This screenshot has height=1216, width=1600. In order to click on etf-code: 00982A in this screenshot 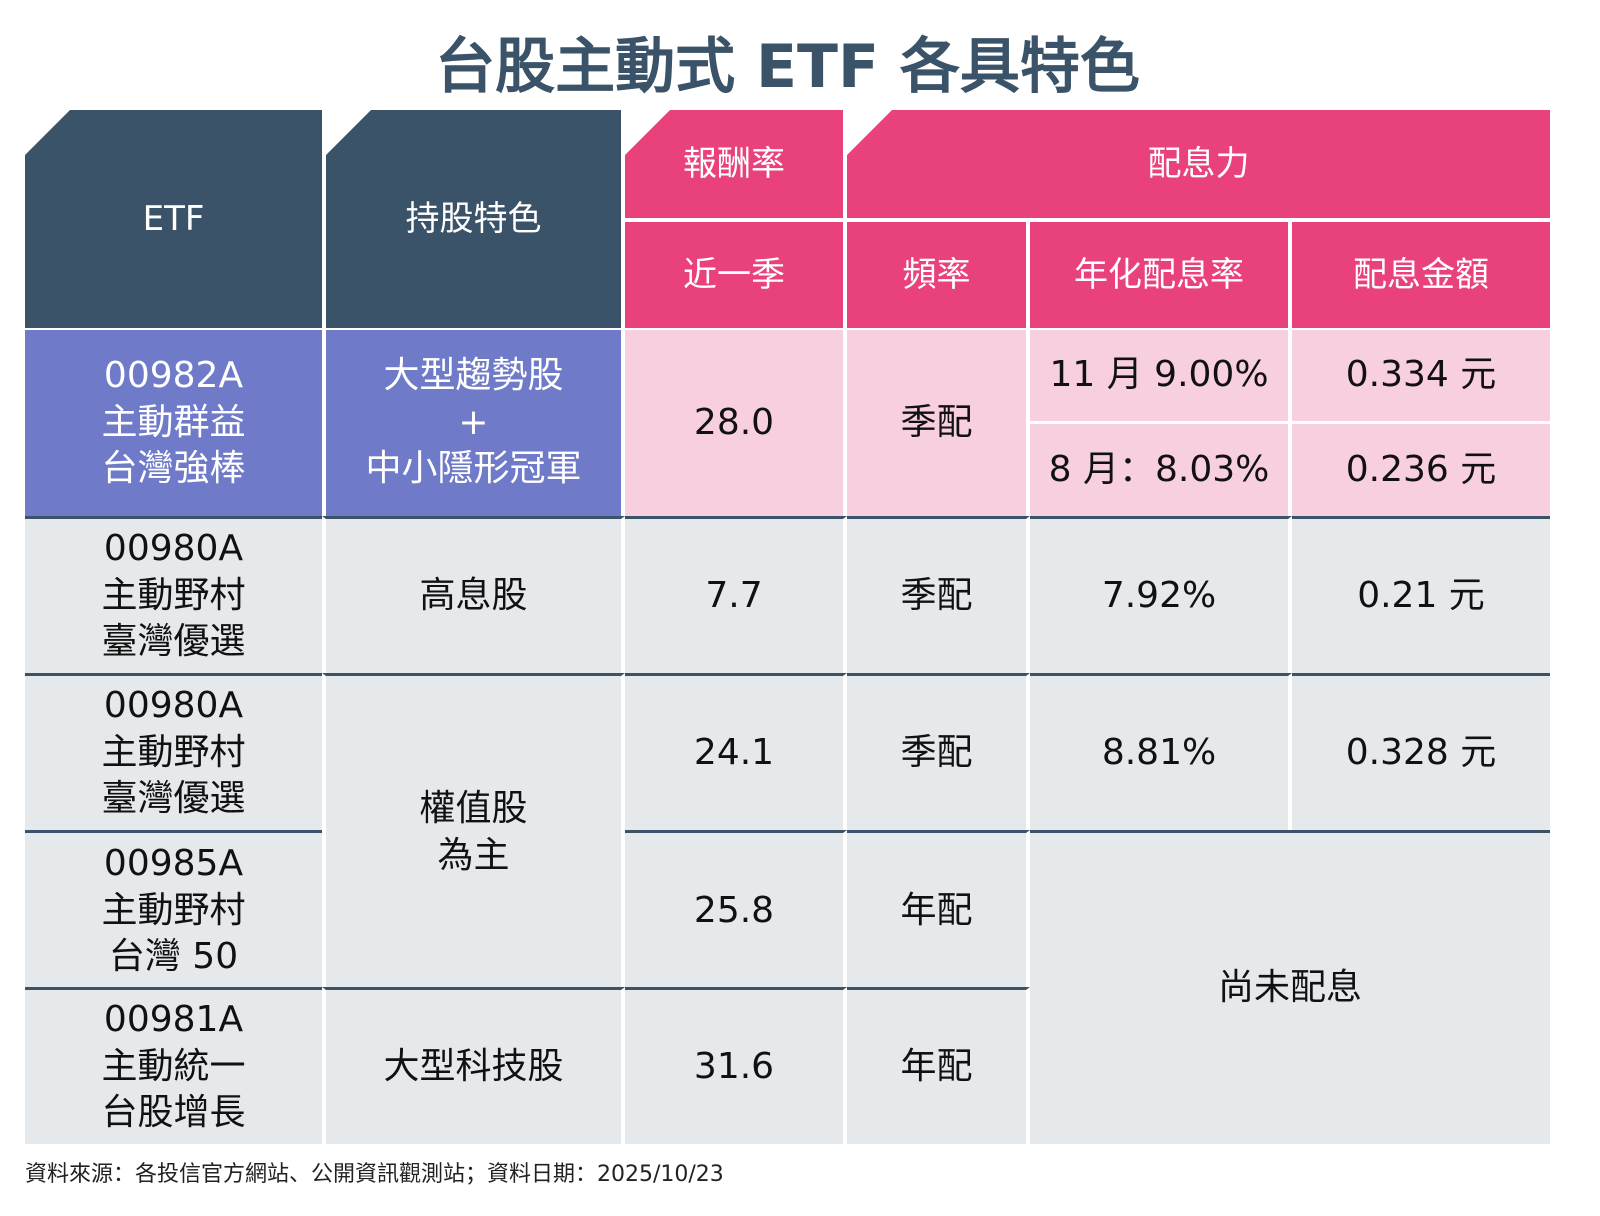, I will do `click(173, 375)`.